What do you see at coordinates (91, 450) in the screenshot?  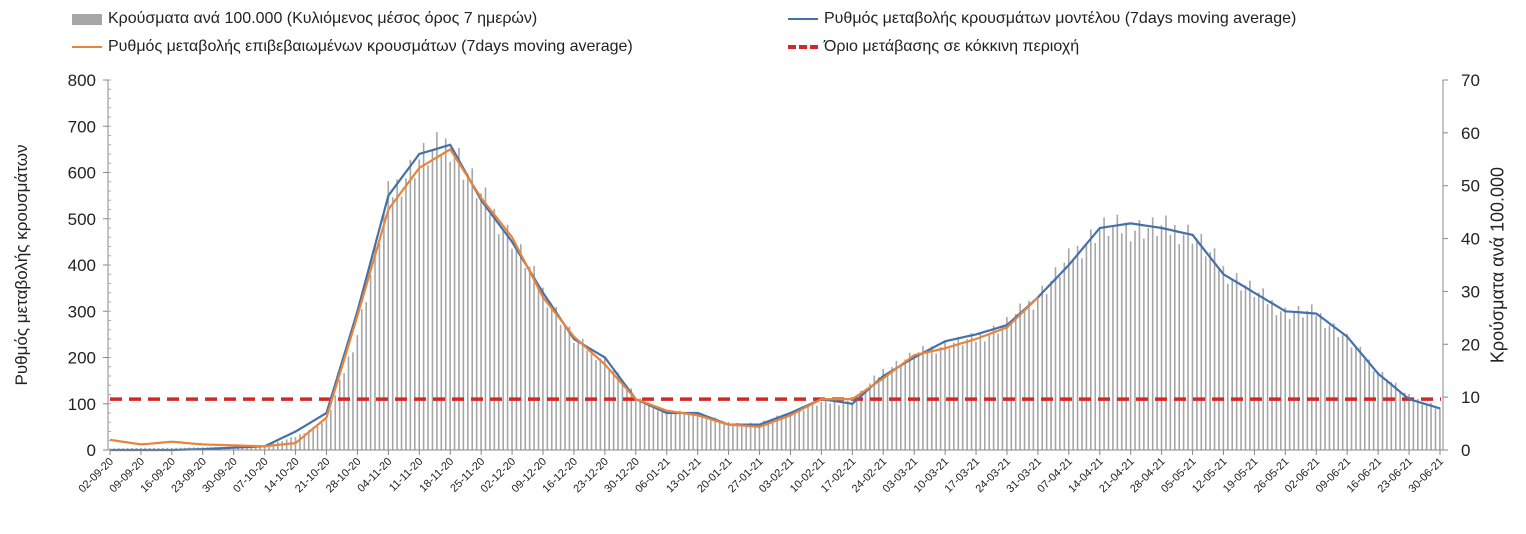 I see `y-left-tick-label: 0` at bounding box center [91, 450].